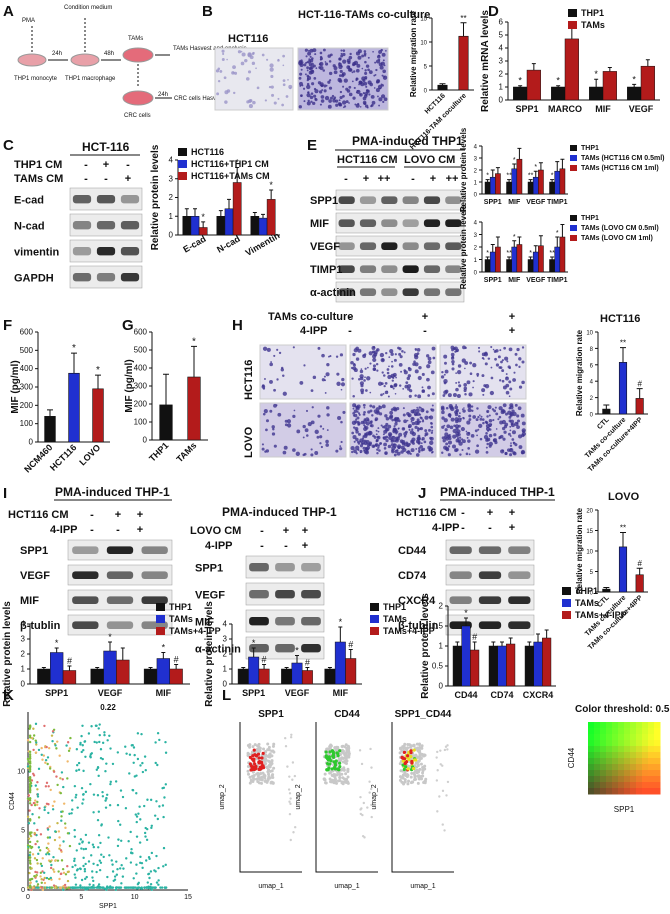 The image size is (670, 914). I want to click on j-band, so click(490, 575).